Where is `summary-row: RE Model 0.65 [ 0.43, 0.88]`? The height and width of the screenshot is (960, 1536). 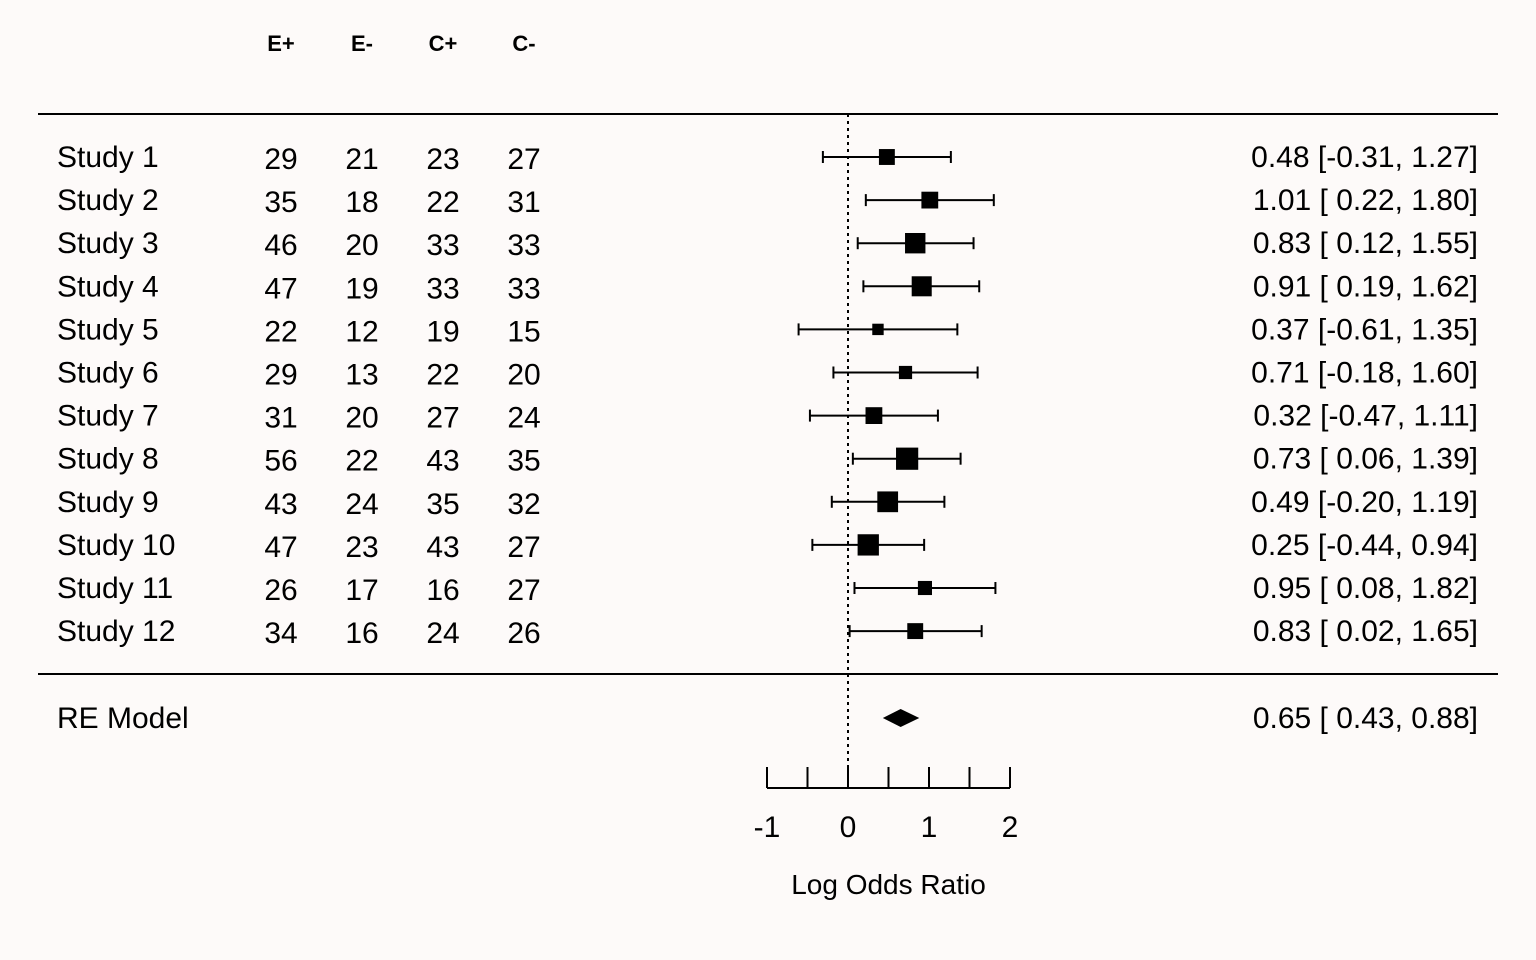 summary-row: RE Model 0.65 [ 0.43, 0.88] is located at coordinates (767, 718).